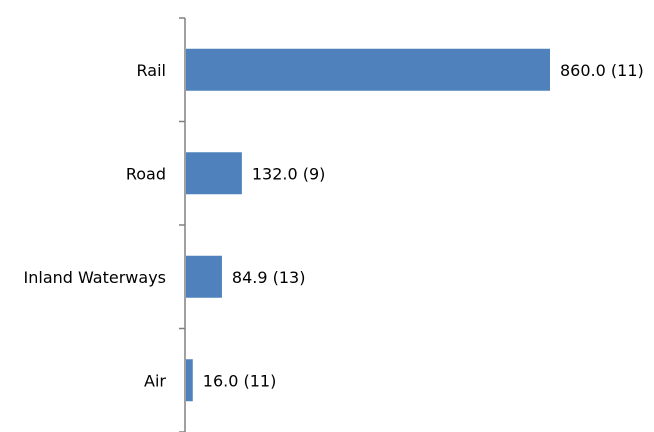 This screenshot has height=432, width=654. I want to click on bar-road, so click(214, 173).